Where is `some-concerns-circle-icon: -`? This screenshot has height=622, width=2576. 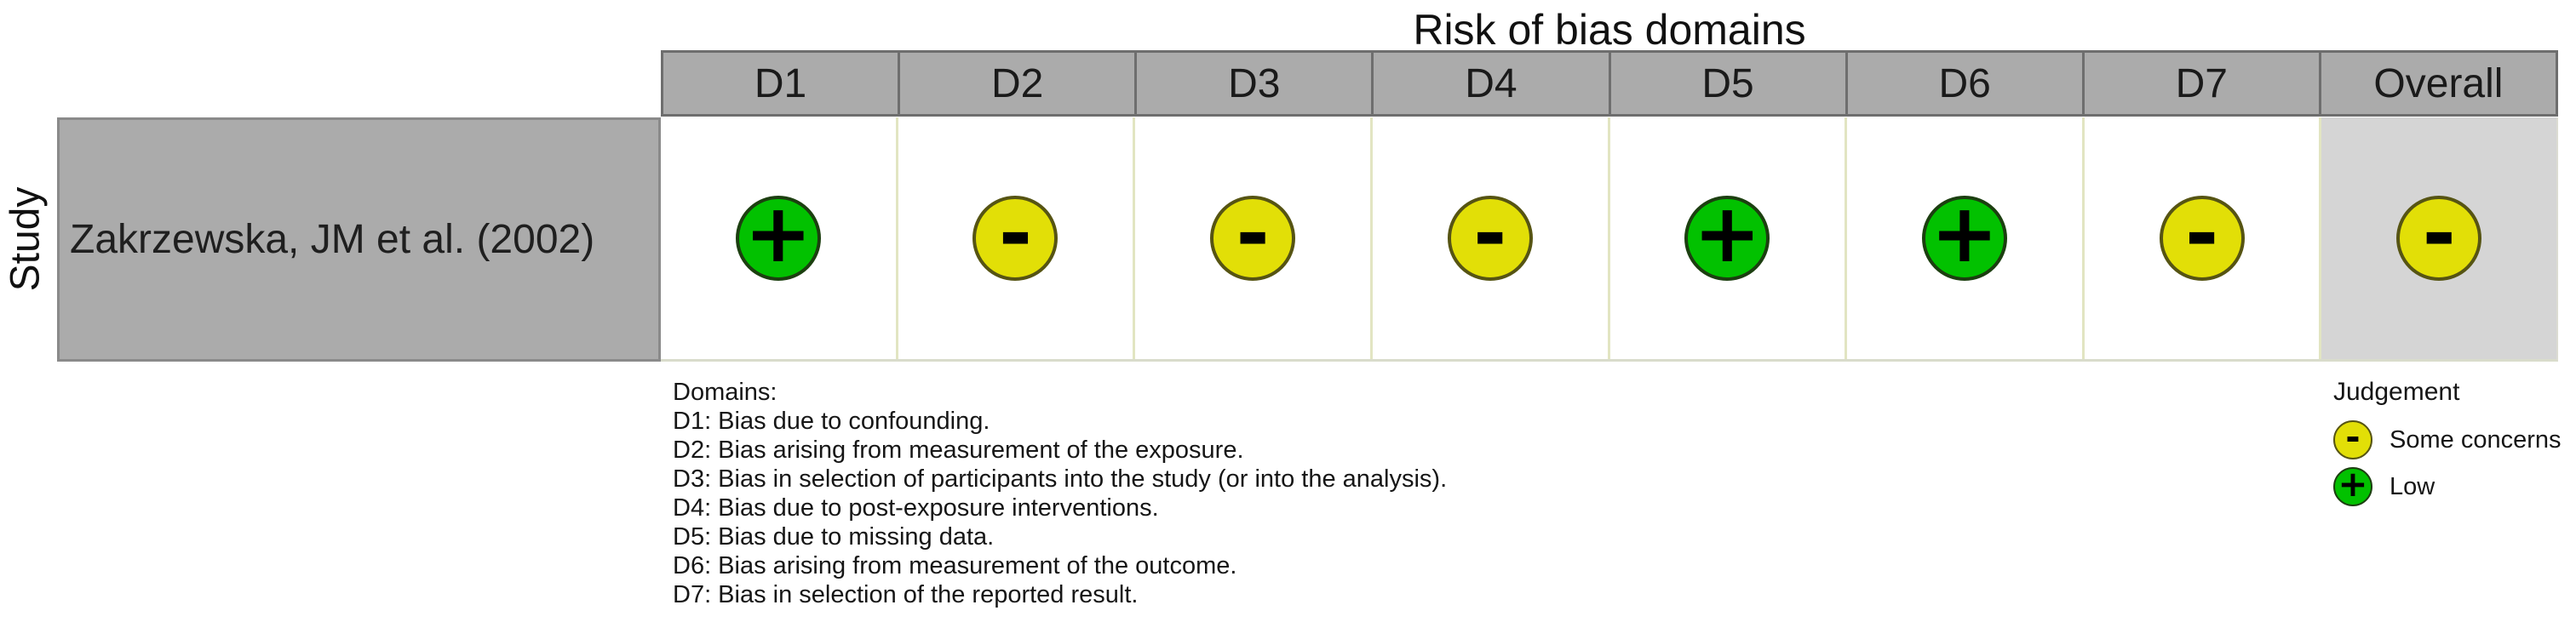 some-concerns-circle-icon: - is located at coordinates (2352, 437).